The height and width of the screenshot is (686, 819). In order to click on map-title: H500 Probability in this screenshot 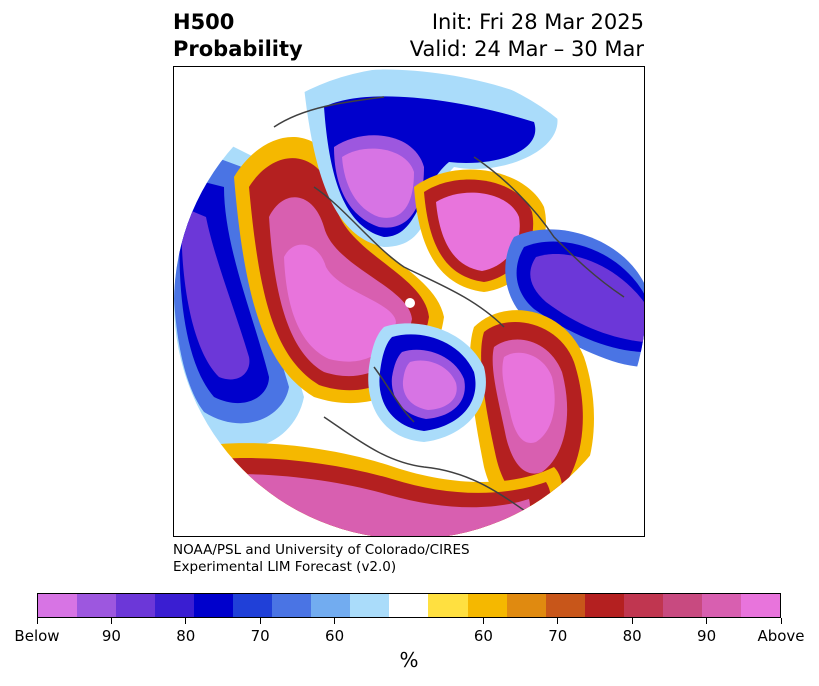, I will do `click(238, 36)`.